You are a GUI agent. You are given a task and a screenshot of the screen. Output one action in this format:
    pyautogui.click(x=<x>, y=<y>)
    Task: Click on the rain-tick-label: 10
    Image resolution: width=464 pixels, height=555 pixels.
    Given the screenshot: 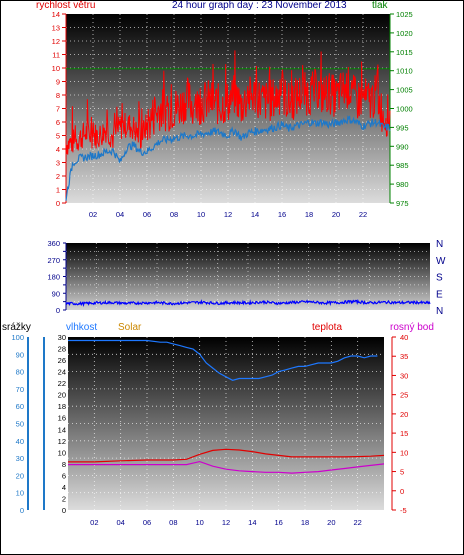 What is the action you would take?
    pyautogui.click(x=62, y=452)
    